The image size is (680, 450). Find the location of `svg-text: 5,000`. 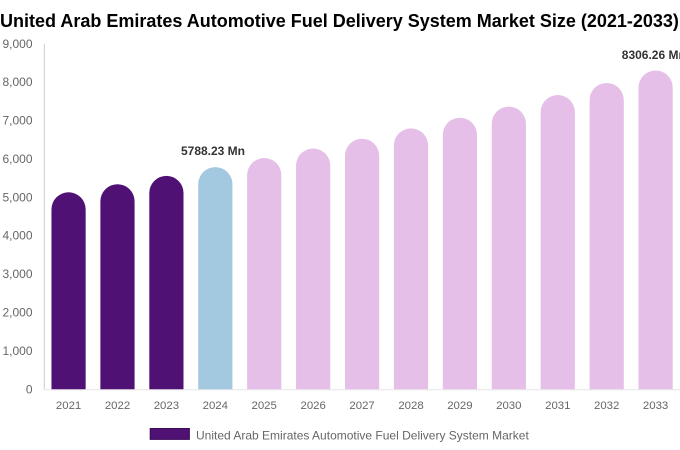

svg-text: 5,000 is located at coordinates (17, 197).